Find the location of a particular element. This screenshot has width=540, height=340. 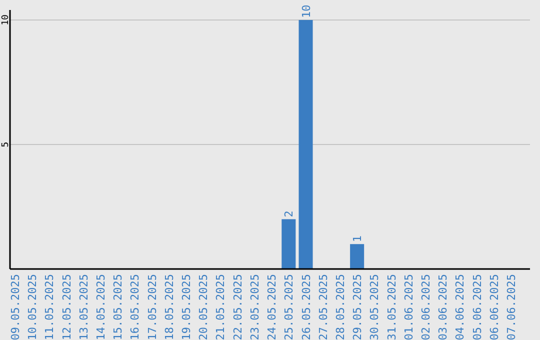

x-tick-label: 09.05.2025 is located at coordinates (15, 307).